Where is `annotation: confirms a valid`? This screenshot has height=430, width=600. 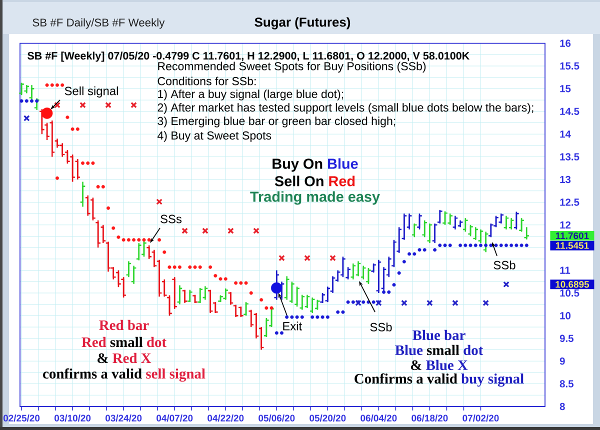
annotation: confirms a valid is located at coordinates (92, 373).